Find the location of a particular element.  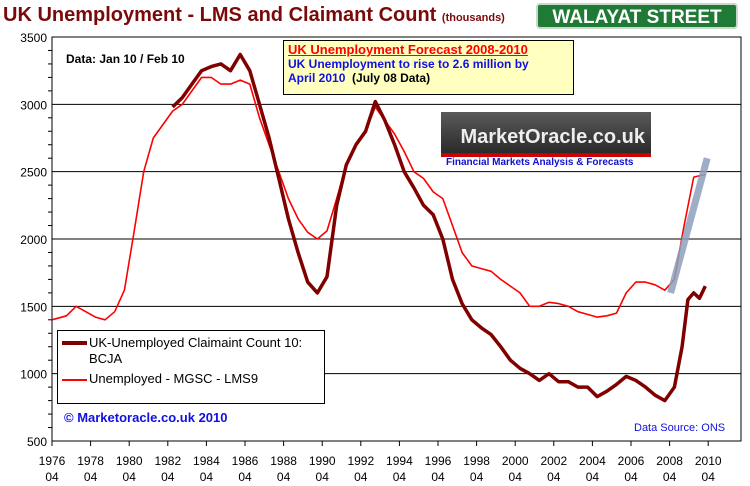

legend-swatch-lms is located at coordinates (74, 380).